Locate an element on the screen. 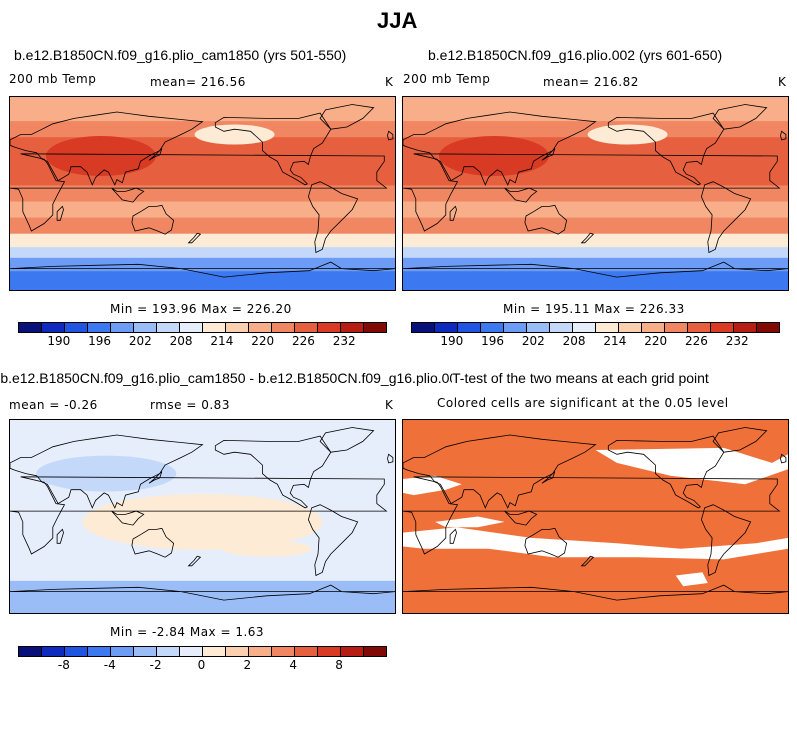  panel2-units: K is located at coordinates (782, 82).